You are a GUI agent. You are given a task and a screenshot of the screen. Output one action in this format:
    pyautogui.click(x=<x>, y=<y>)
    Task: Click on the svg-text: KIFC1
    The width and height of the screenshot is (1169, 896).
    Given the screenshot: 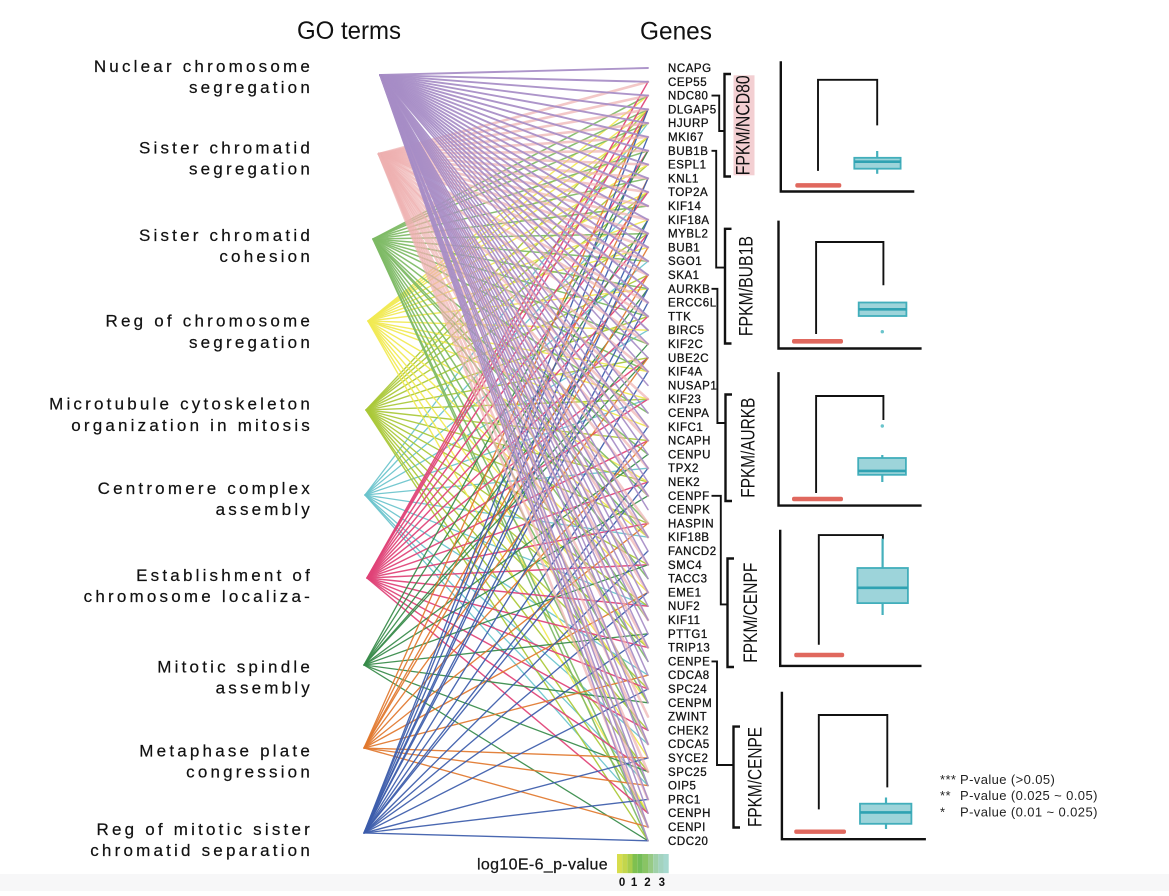 What is the action you would take?
    pyautogui.click(x=685, y=428)
    